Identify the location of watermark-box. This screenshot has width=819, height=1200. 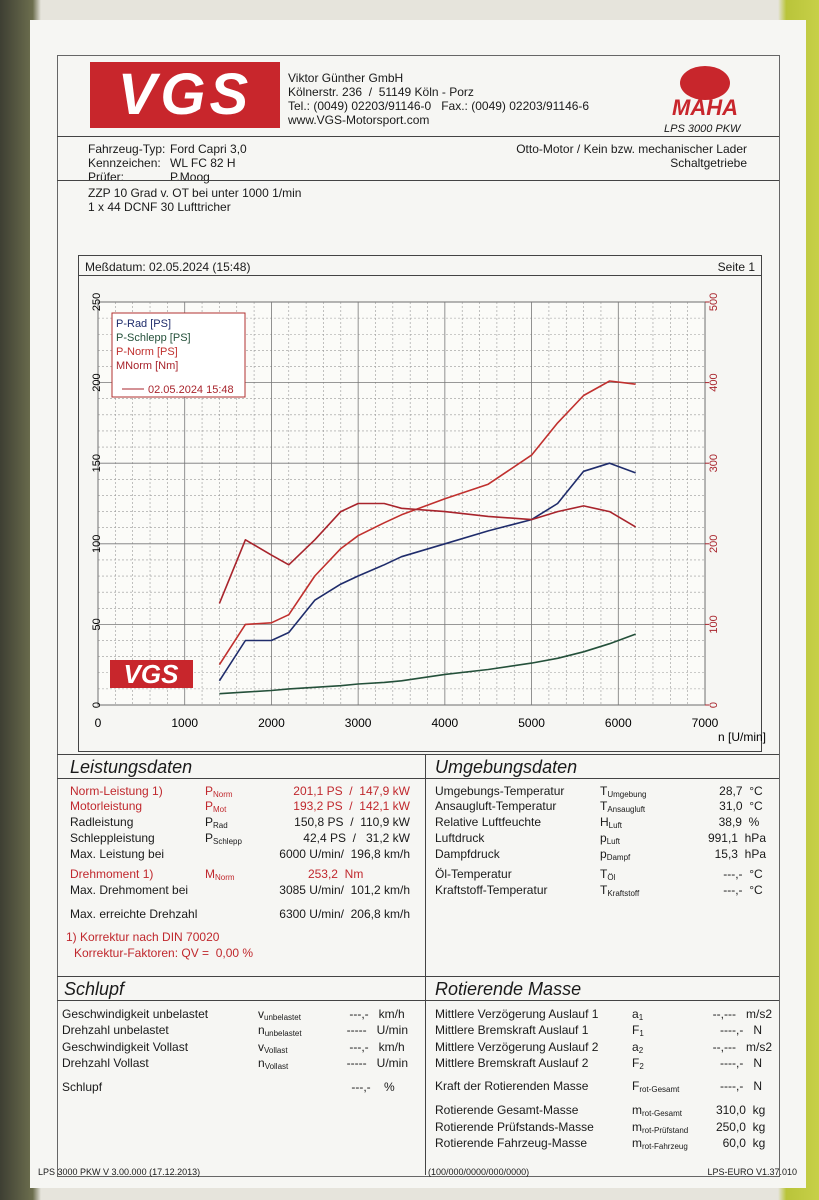
(151, 674).